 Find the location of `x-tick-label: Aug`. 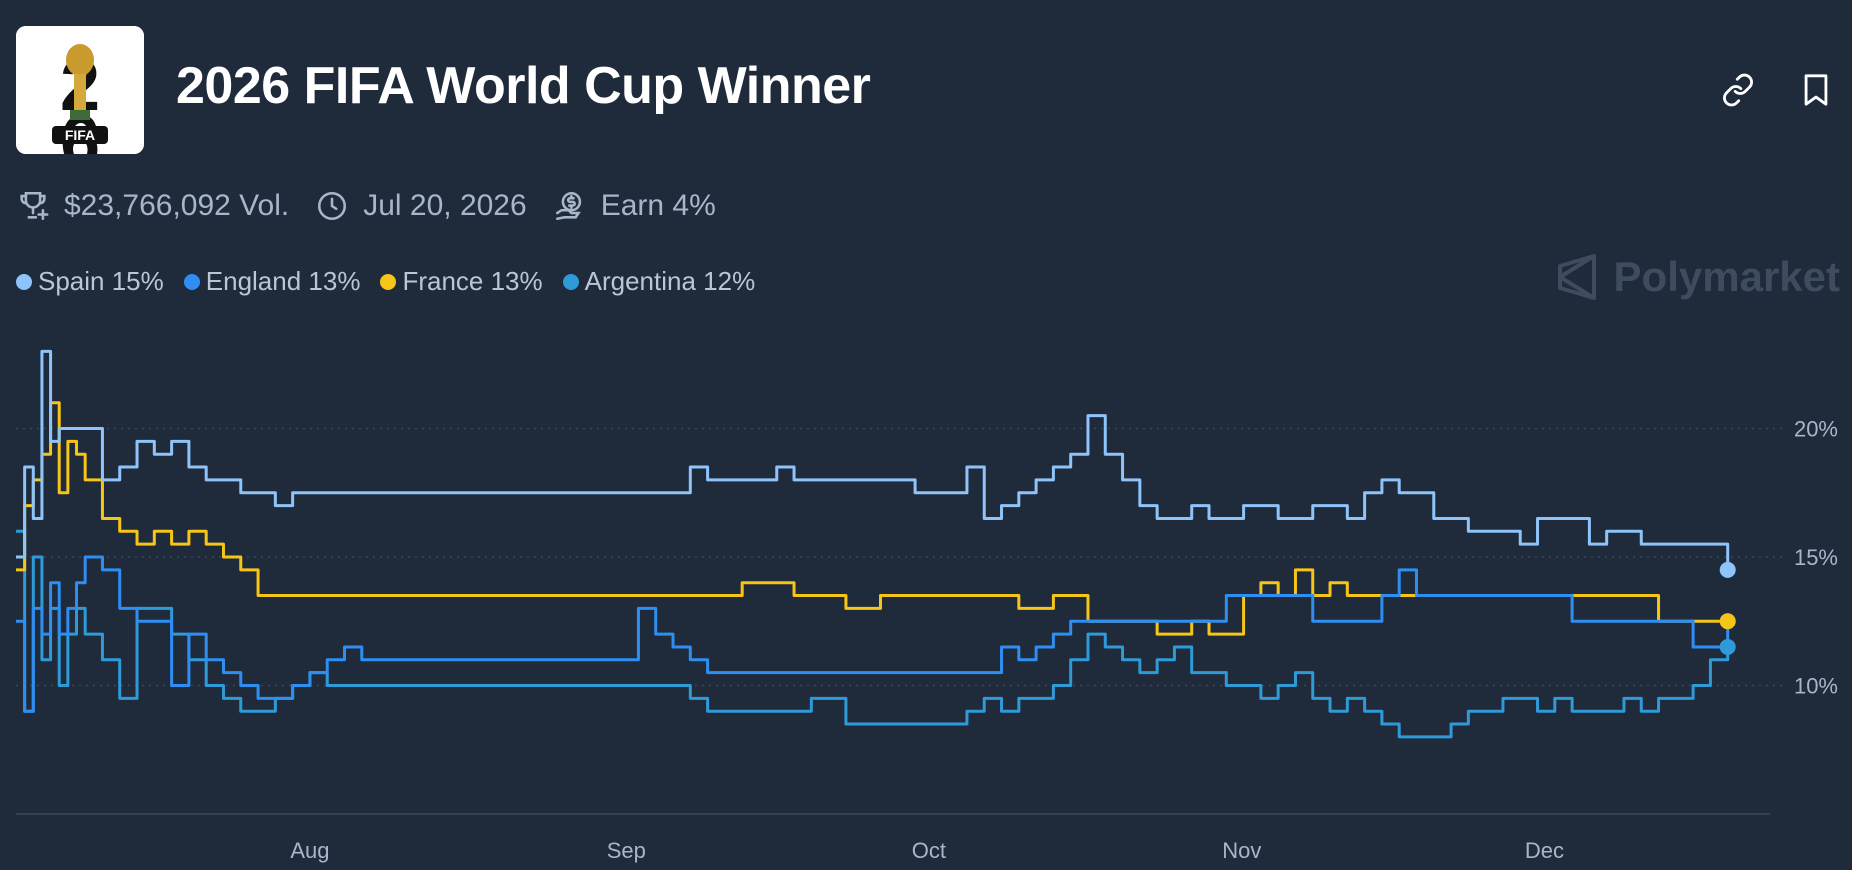

x-tick-label: Aug is located at coordinates (309, 850).